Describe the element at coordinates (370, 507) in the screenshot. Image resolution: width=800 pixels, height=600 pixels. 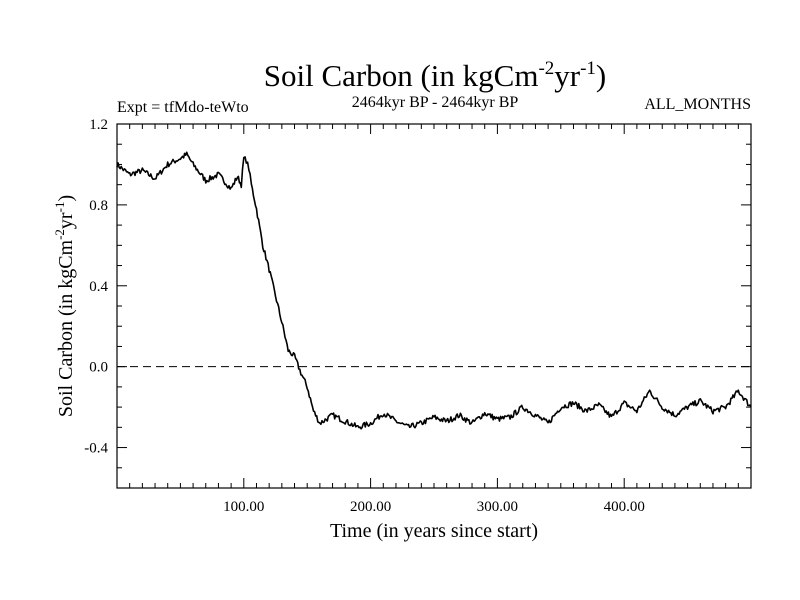
I see `x-tick-label: 200.00` at that location.